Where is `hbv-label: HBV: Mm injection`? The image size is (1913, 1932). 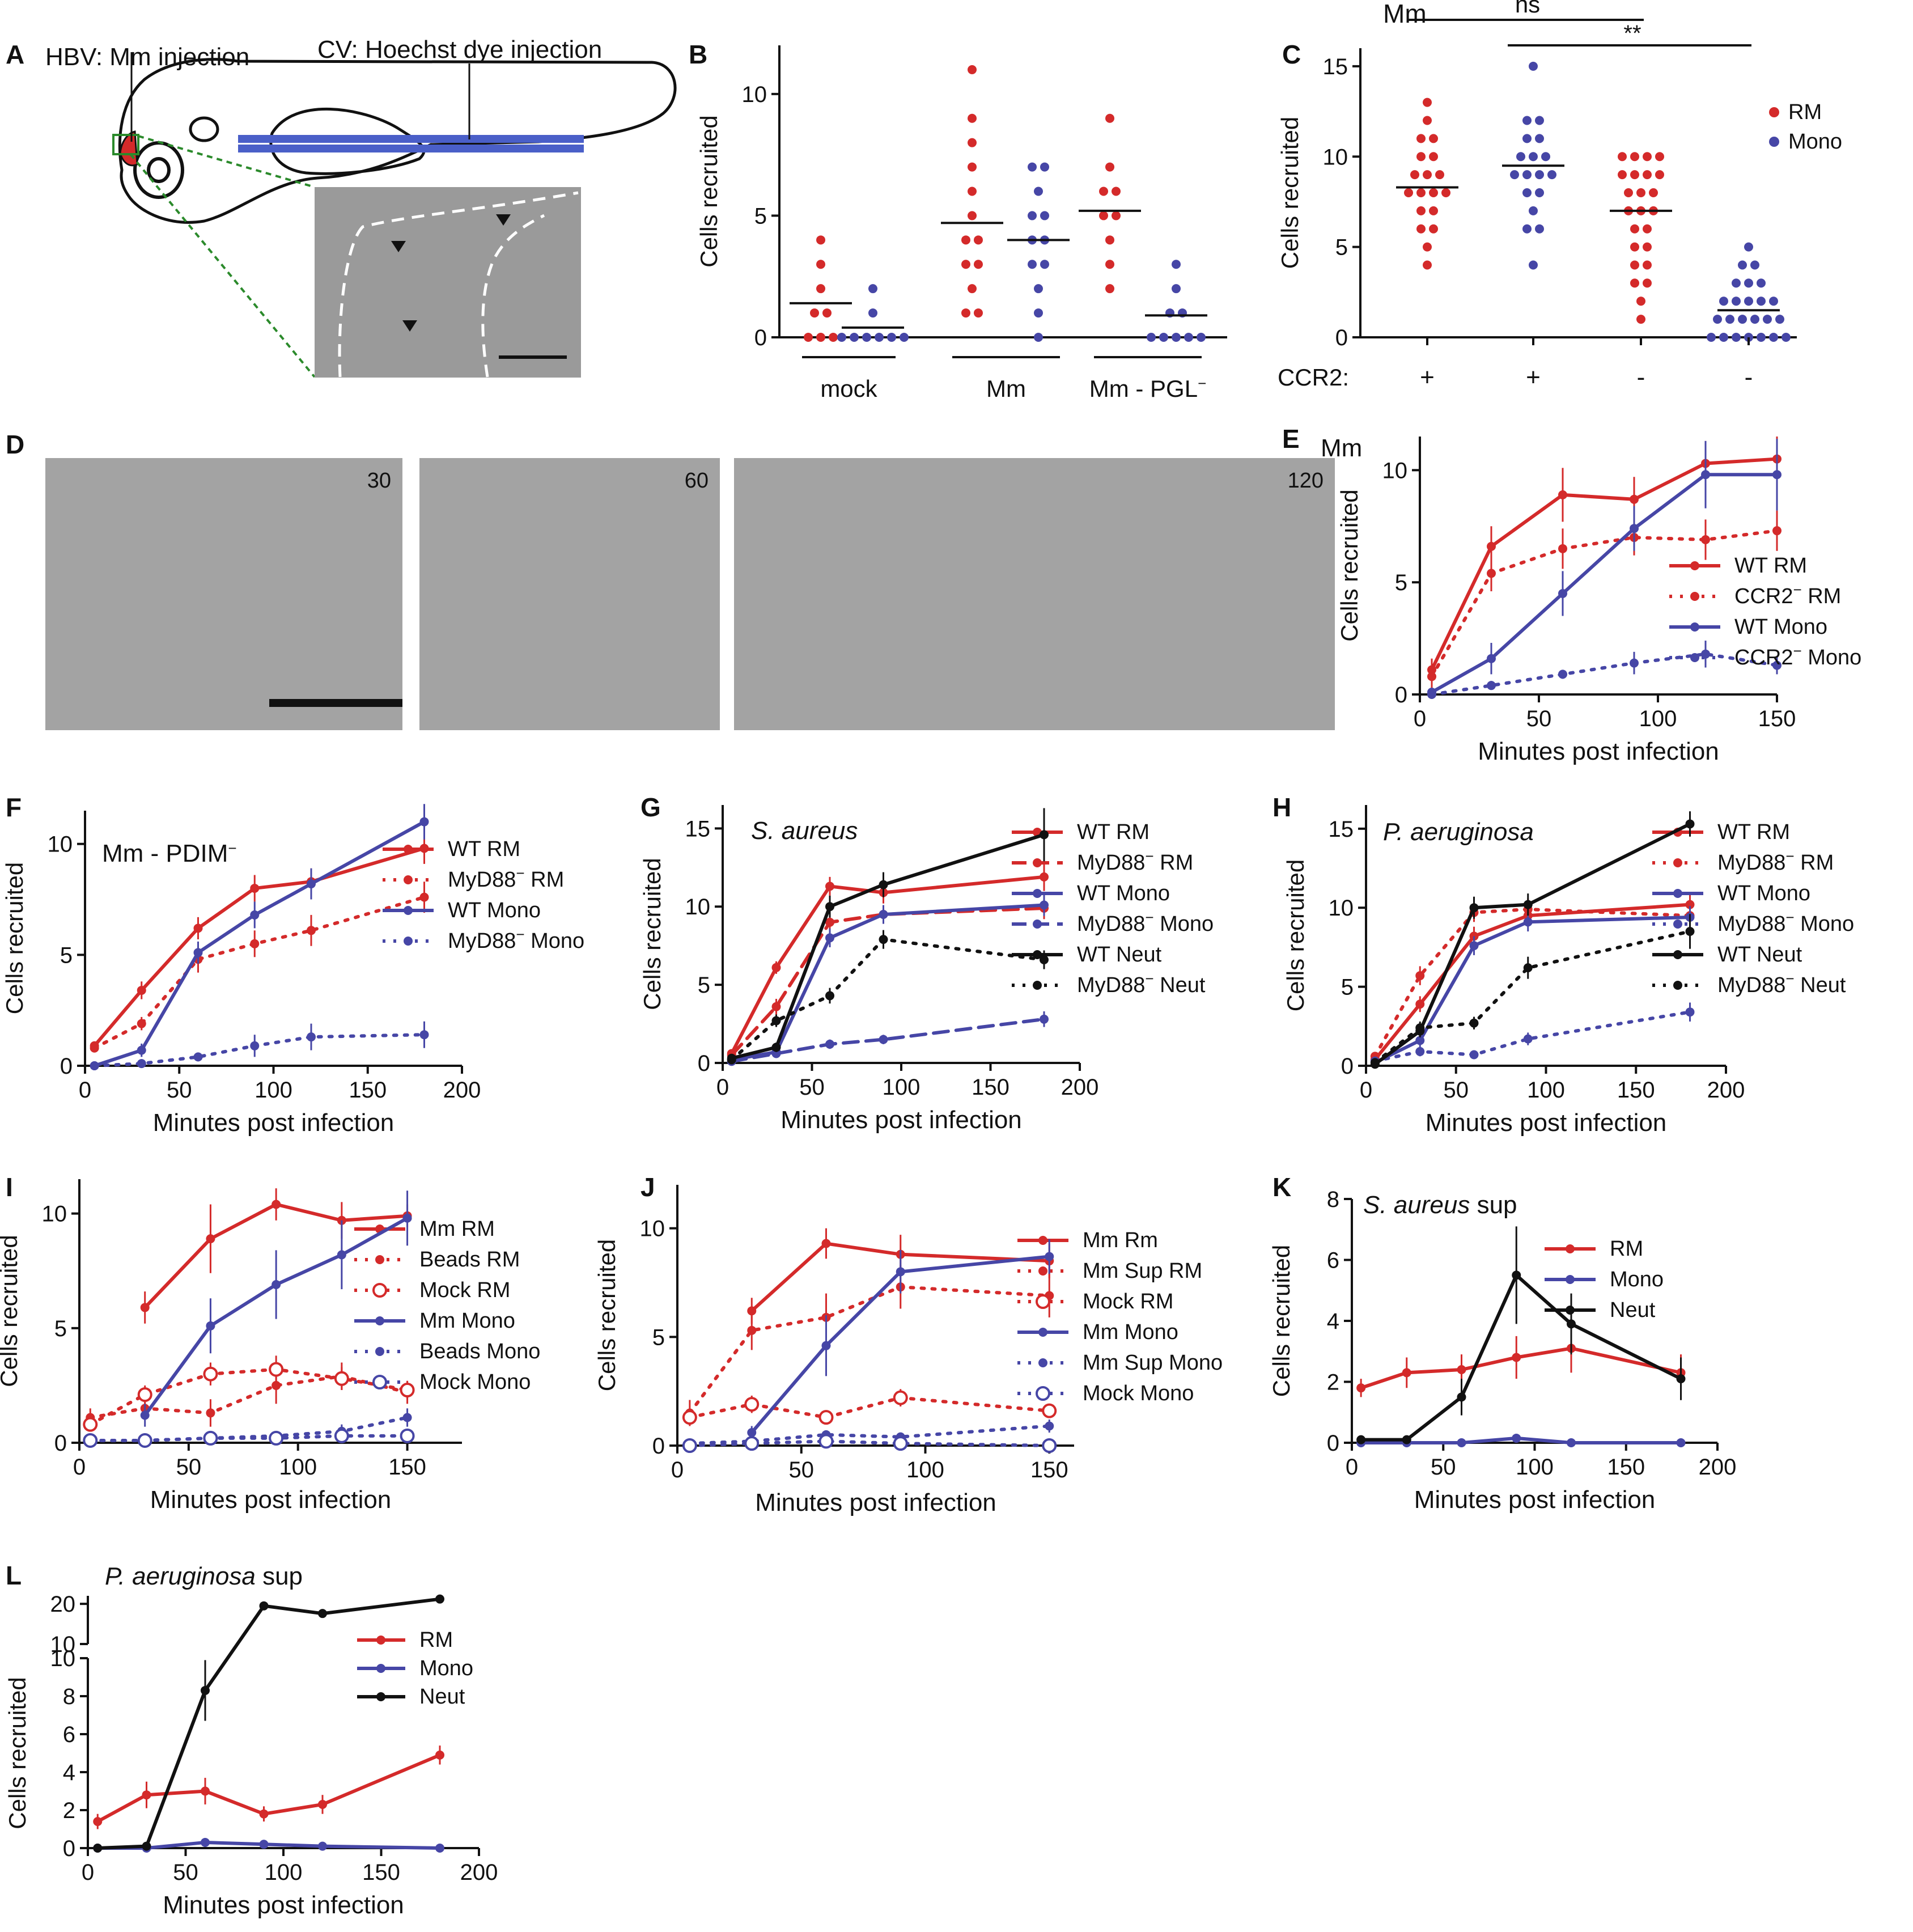 hbv-label: HBV: Mm injection is located at coordinates (147, 57).